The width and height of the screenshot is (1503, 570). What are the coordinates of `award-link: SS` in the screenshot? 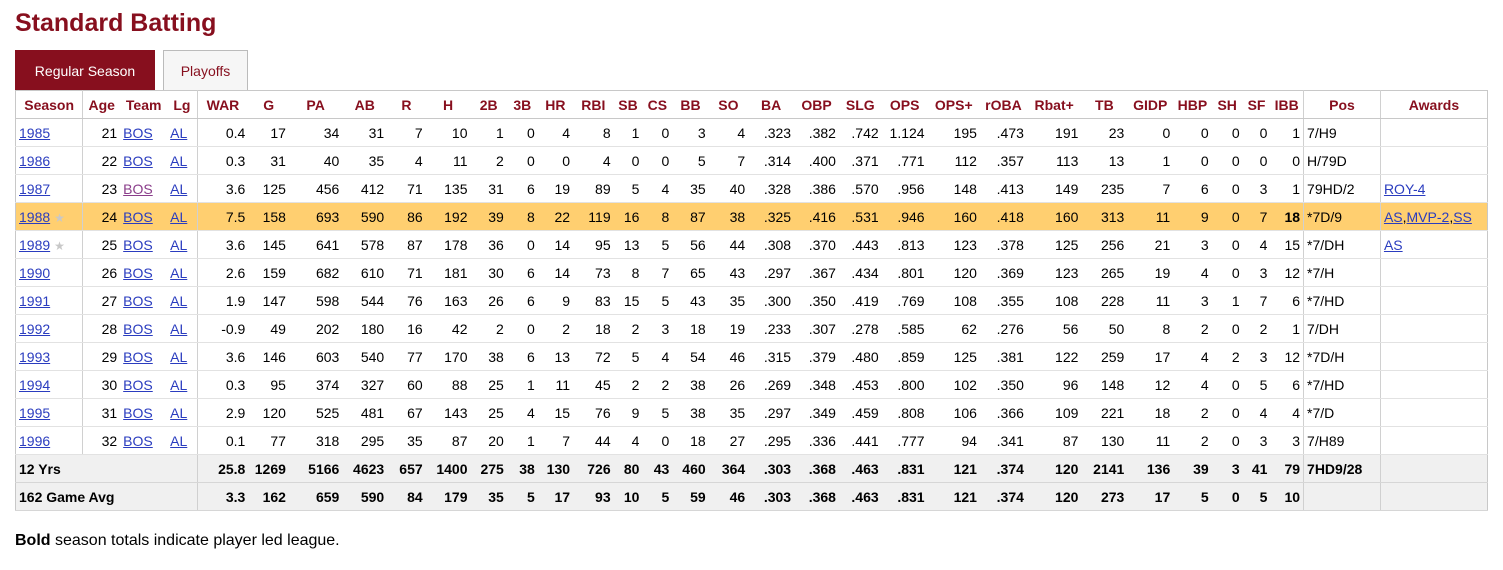 It's located at (1462, 216).